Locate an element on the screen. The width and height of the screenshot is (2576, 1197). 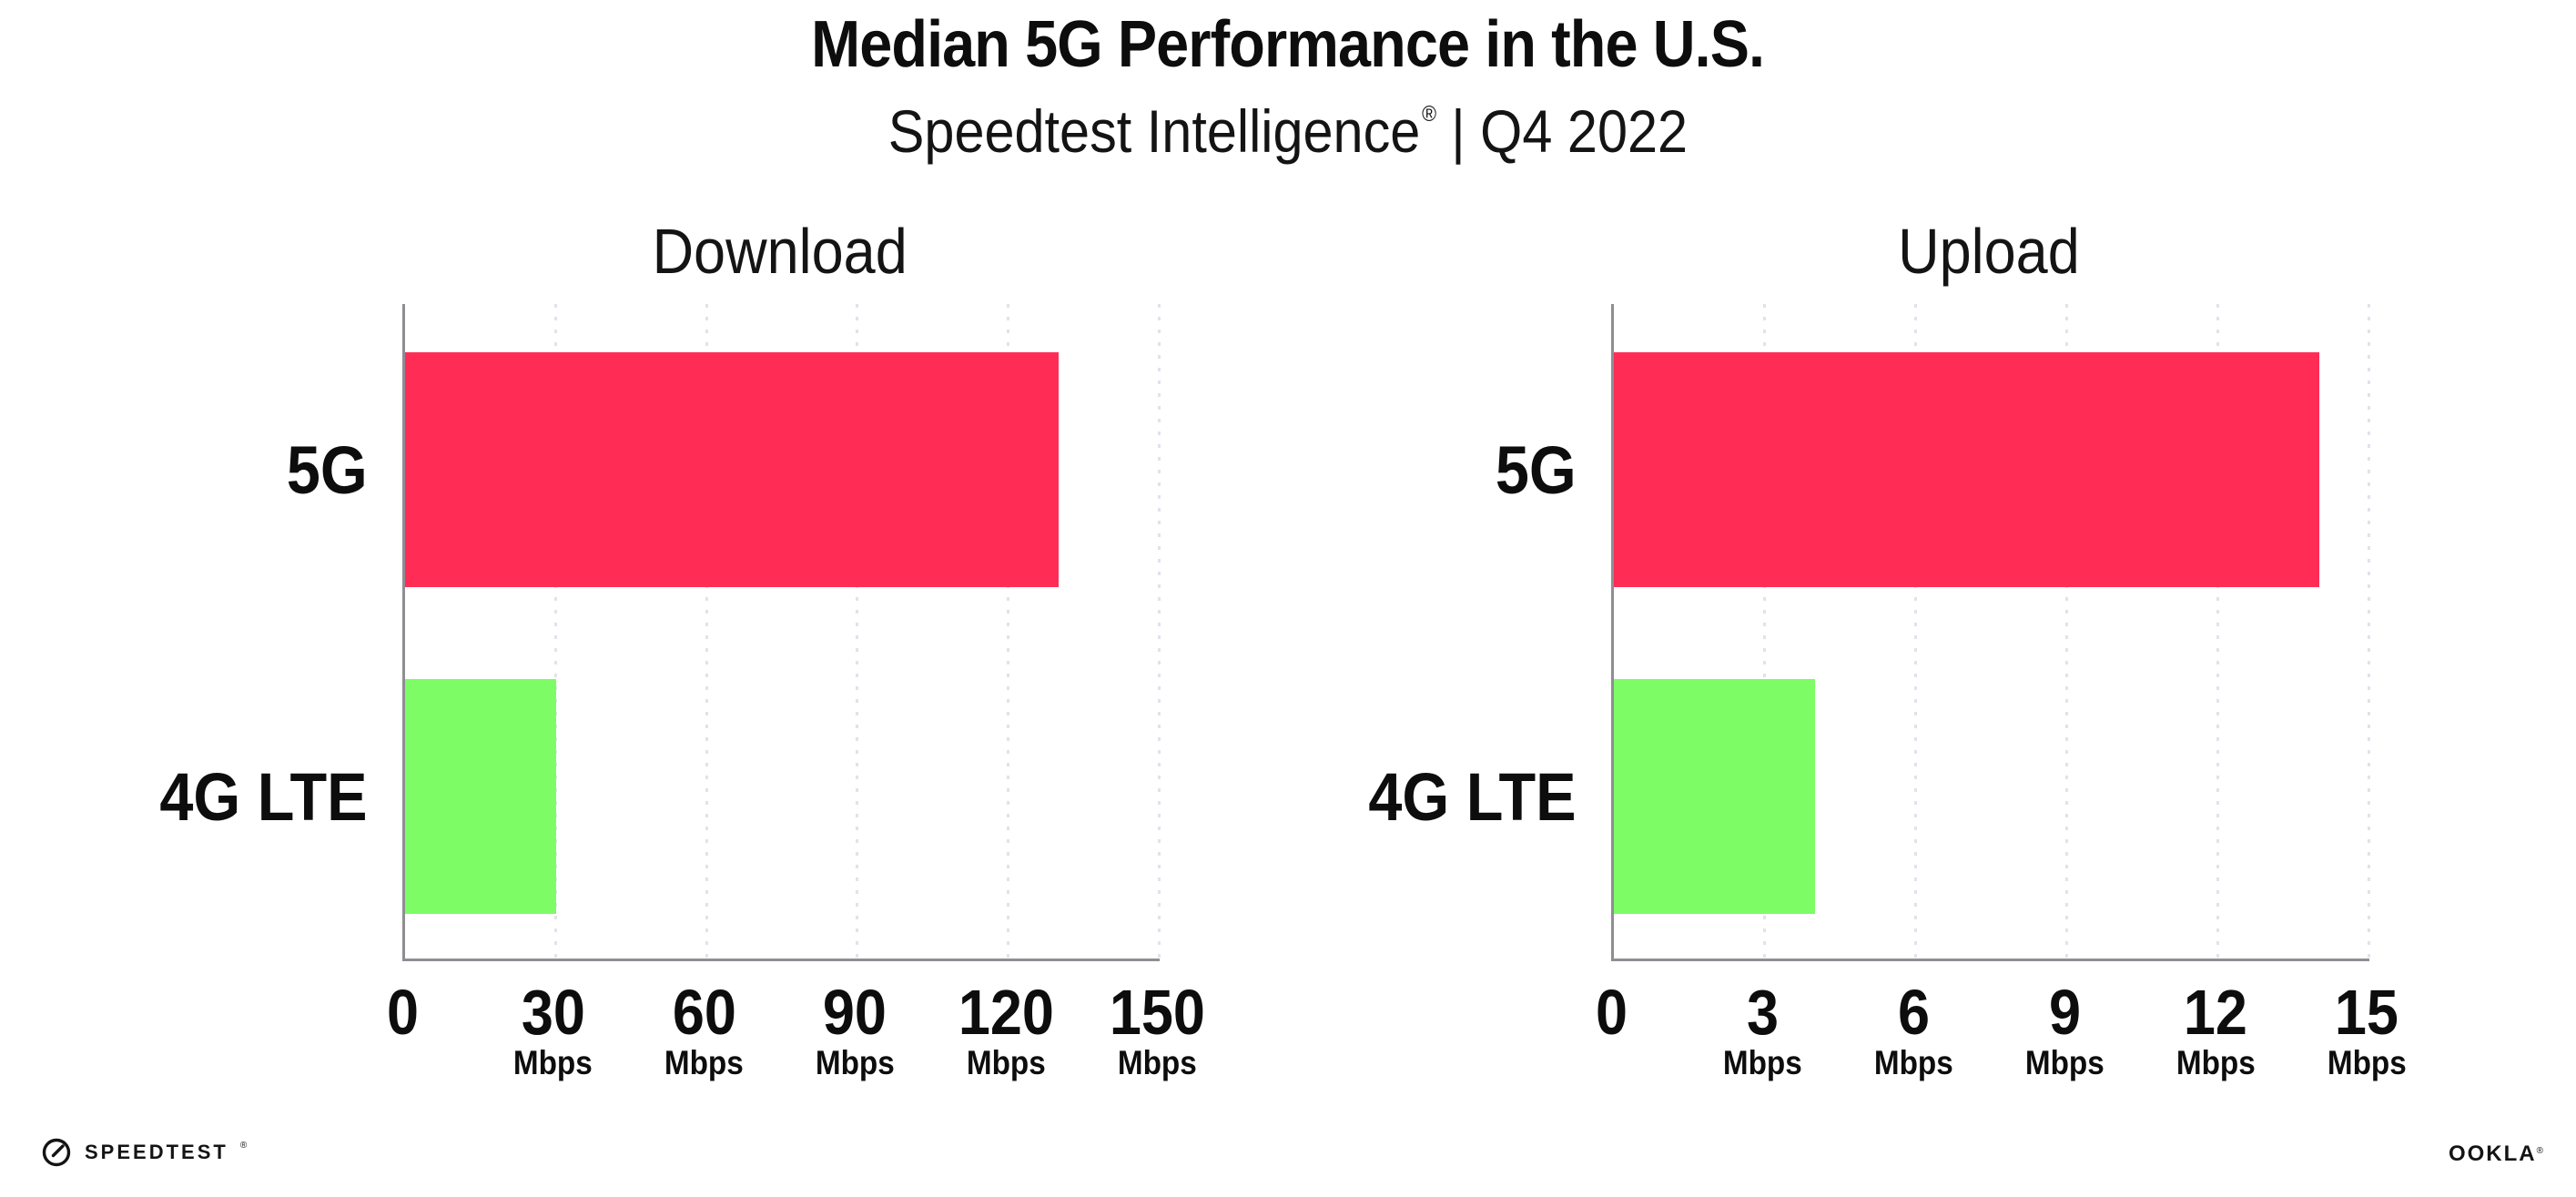
x-tick-label: 3 is located at coordinates (1762, 1012).